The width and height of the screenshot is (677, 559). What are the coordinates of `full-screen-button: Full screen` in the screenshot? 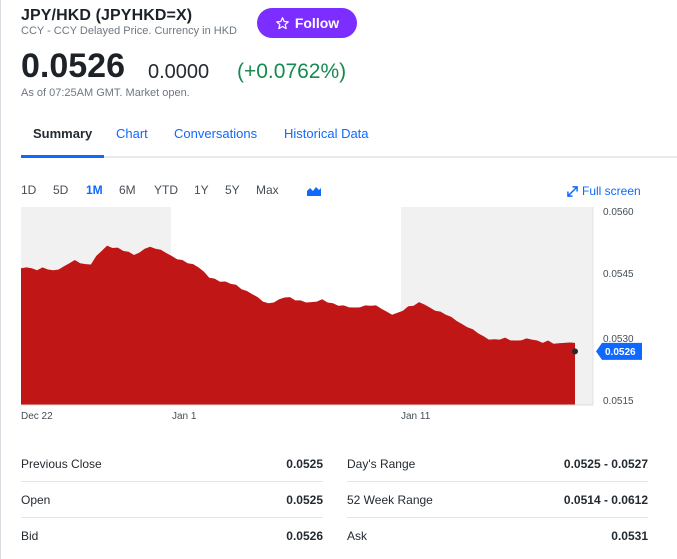 It's located at (604, 191).